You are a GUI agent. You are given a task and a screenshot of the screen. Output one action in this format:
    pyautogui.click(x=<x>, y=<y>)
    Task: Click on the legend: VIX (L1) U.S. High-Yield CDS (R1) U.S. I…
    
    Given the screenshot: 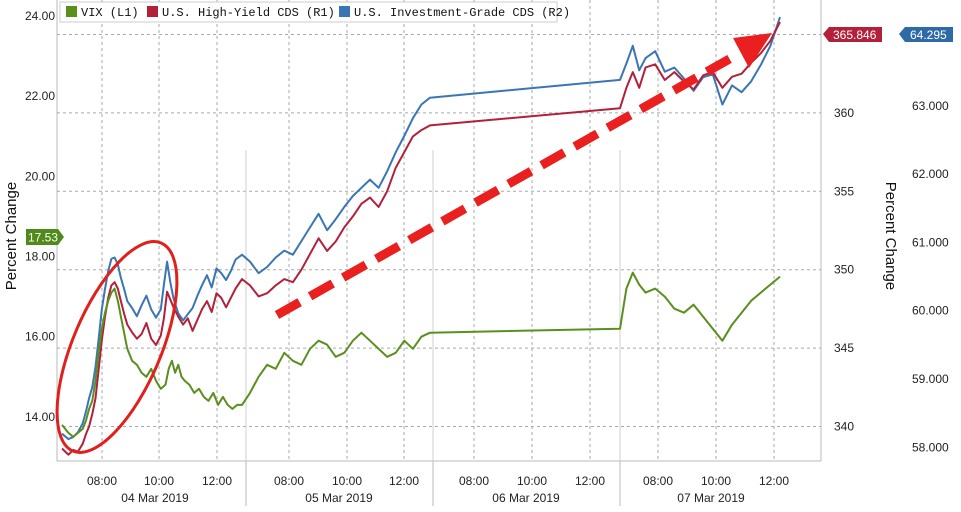 What is the action you would take?
    pyautogui.click(x=314, y=12)
    